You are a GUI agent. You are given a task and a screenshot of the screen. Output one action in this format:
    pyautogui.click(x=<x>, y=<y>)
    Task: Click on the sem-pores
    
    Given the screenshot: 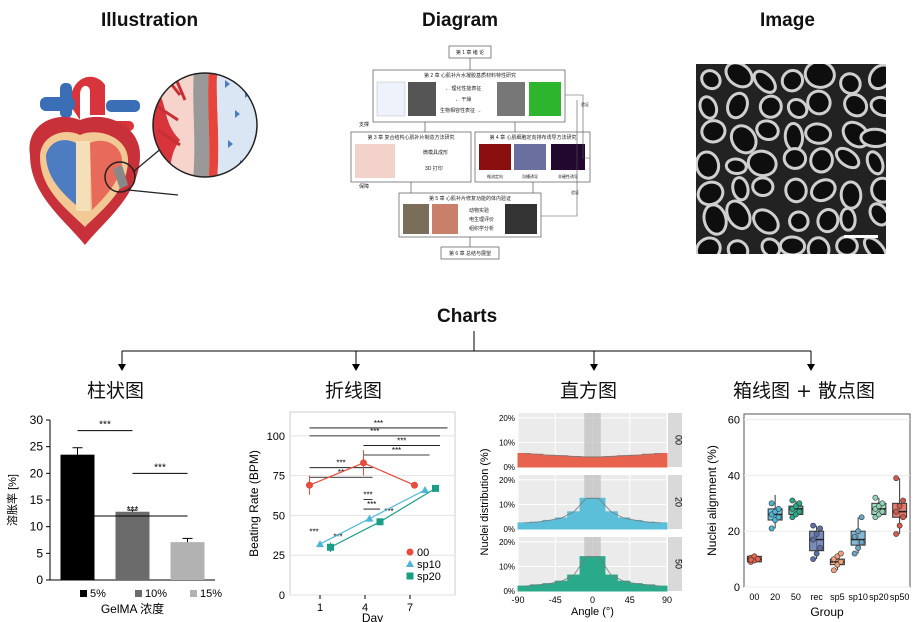 What is the action you would take?
    pyautogui.click(x=791, y=159)
    